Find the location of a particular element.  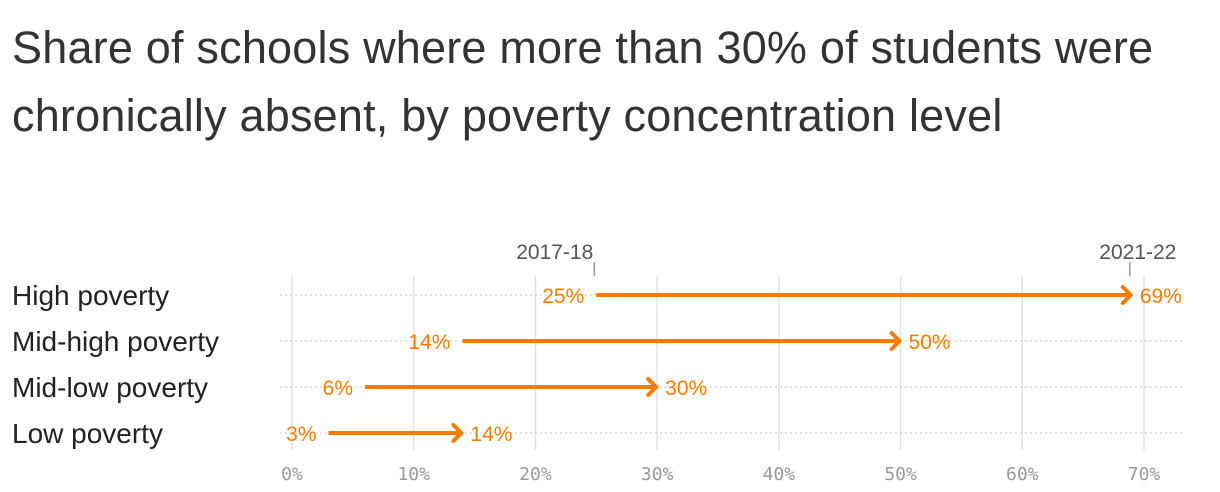

x-axis-ticks: 0% 10% 20% 30% 40% 50% 60% 70% is located at coordinates (720, 474).